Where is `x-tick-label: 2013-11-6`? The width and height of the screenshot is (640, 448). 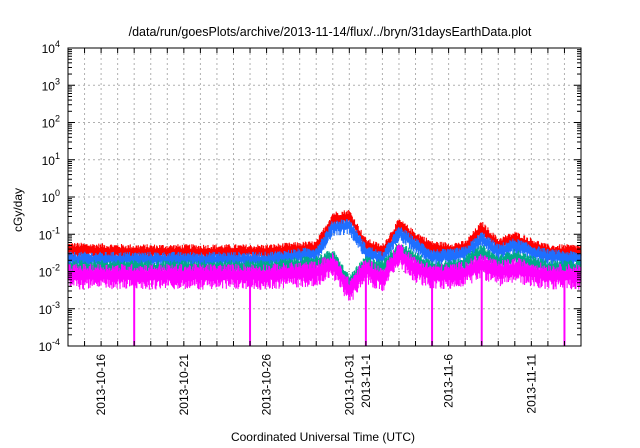 x-tick-label: 2013-11-6 is located at coordinates (449, 381).